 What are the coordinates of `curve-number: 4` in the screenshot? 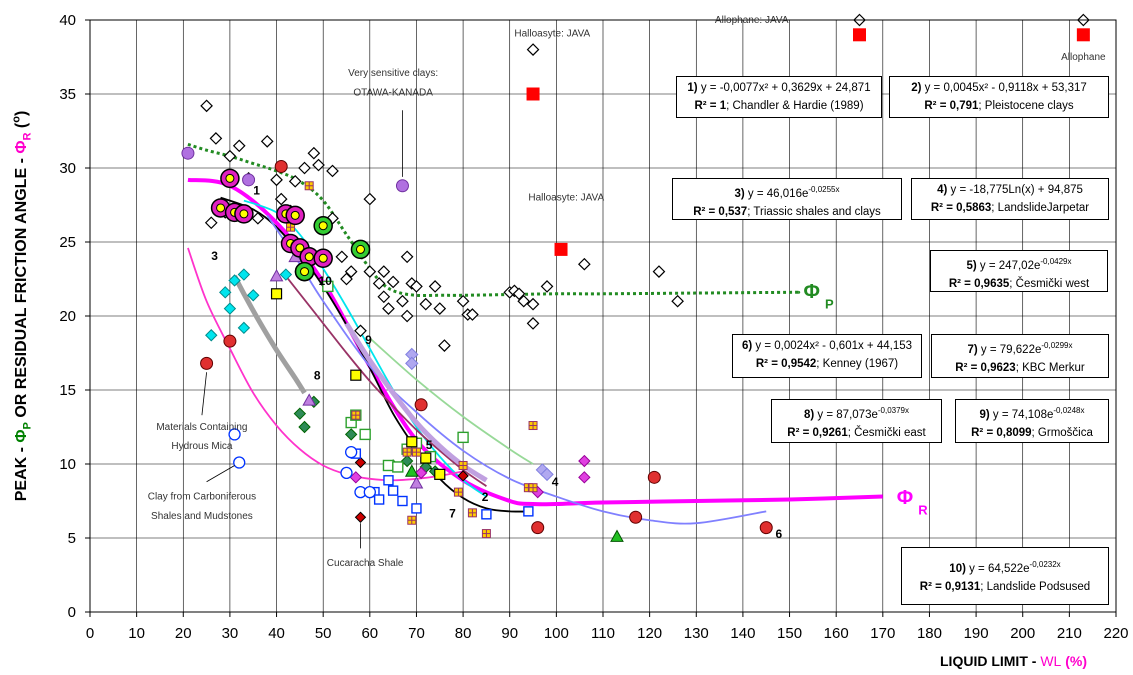 It's located at (555, 482).